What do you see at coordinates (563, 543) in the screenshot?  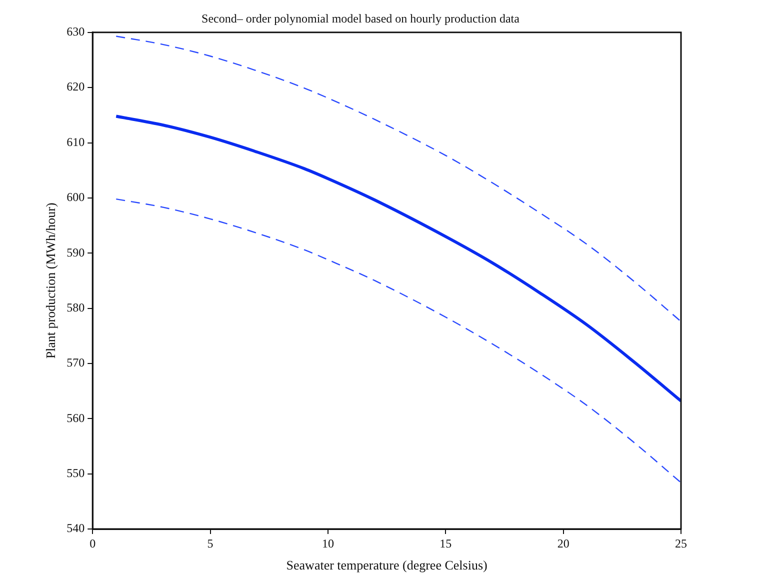 I see `x-tick-label: 20` at bounding box center [563, 543].